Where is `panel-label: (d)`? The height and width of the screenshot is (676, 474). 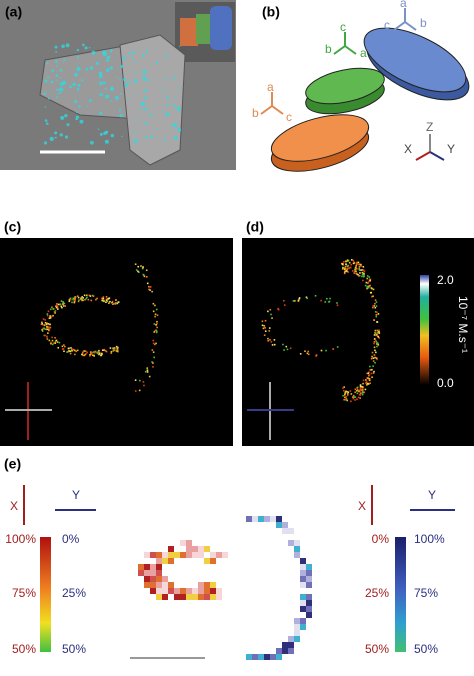
panel-label: (d) is located at coordinates (255, 227).